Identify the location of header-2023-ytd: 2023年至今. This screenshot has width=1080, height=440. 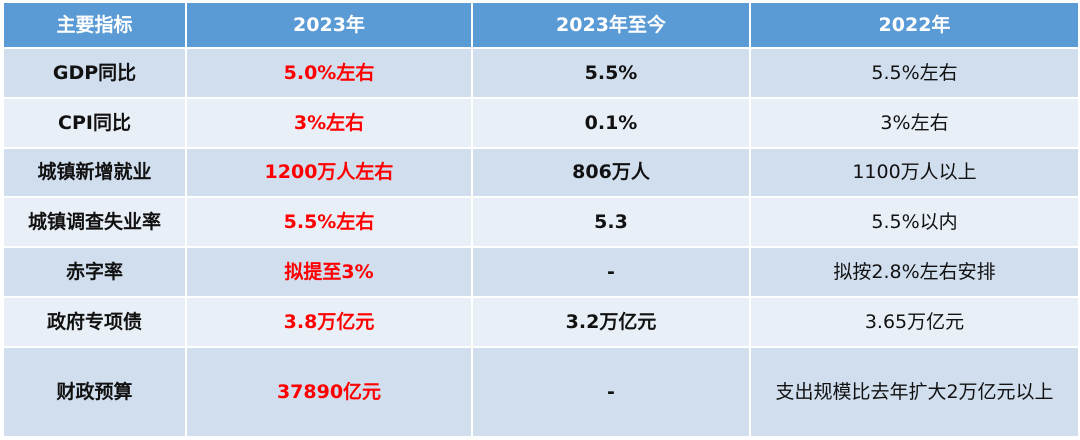
(611, 25).